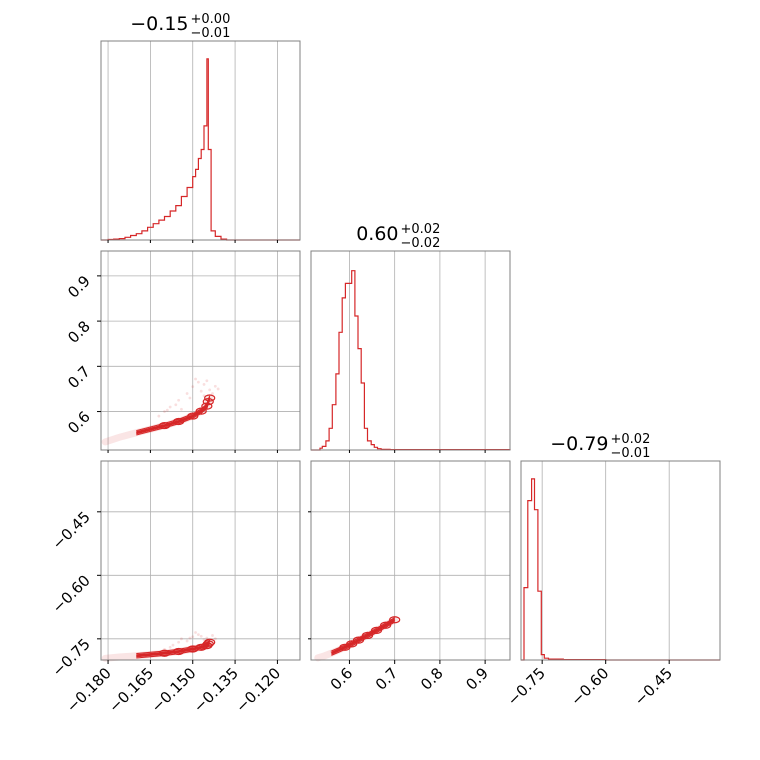 This screenshot has width=760, height=760. Describe the element at coordinates (258, 690) in the screenshot. I see `x-tick-label: −0.120` at that location.